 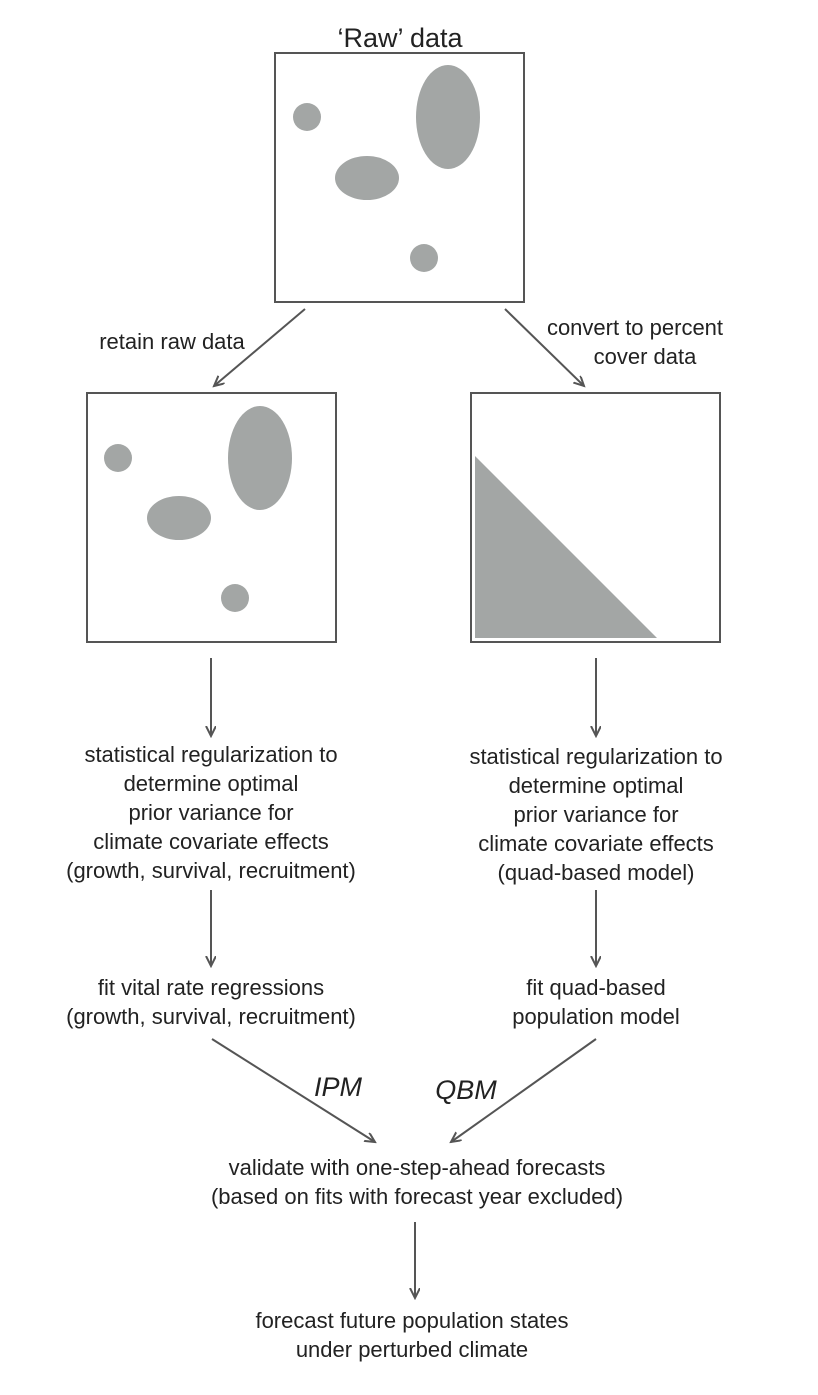 What do you see at coordinates (417, 1167) in the screenshot?
I see `validate-line-1: validate with one-step-ahead forecasts` at bounding box center [417, 1167].